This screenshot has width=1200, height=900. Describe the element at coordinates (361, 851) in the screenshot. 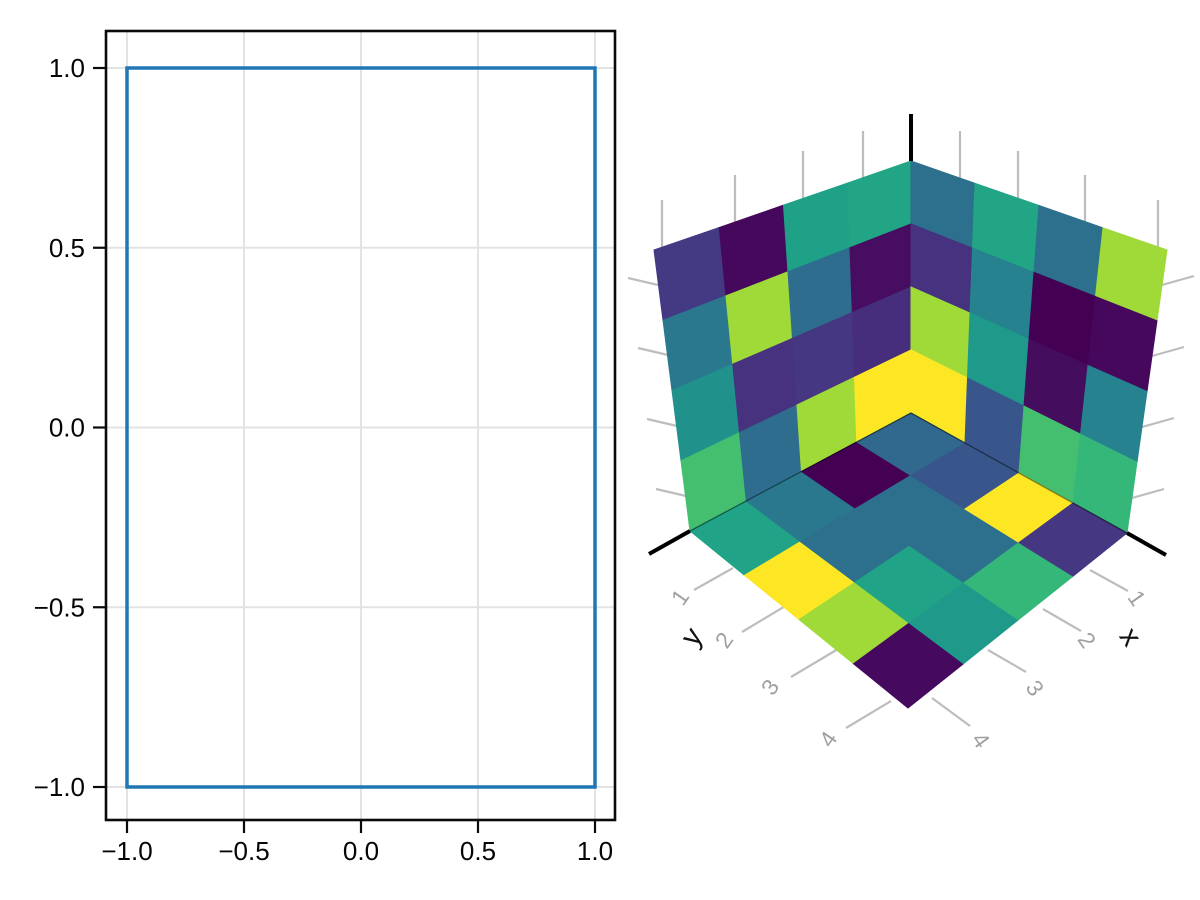

I see `x-tick-label: 0.0` at that location.